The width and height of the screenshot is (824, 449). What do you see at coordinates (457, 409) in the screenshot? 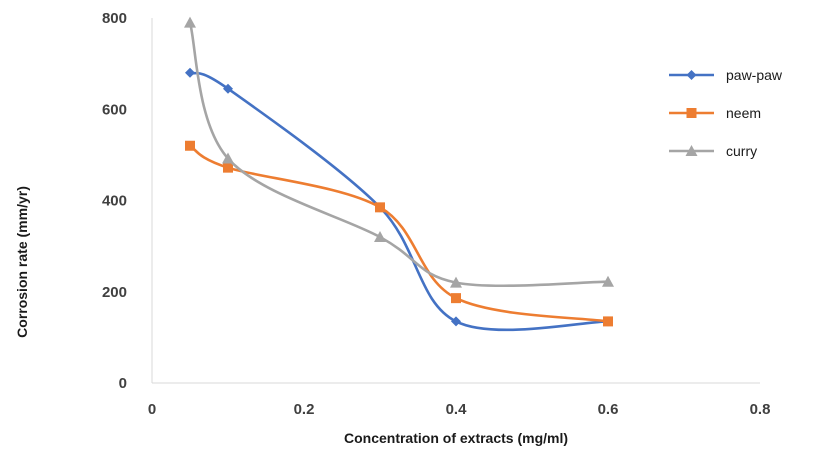
I see `x-tick-label: 0.4` at bounding box center [457, 409].